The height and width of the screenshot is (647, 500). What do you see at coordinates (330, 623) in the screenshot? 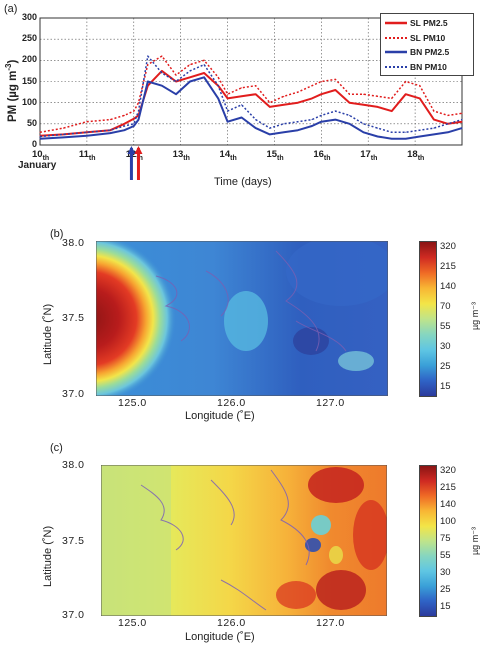
I see `panel-c-xtick-127: 127.0` at bounding box center [330, 623].